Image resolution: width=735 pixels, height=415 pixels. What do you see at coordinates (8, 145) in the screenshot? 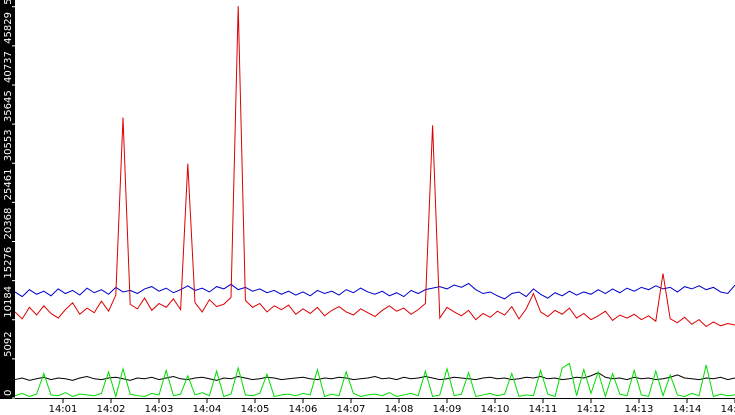
I see `y-tick-label: 30553` at bounding box center [8, 145].